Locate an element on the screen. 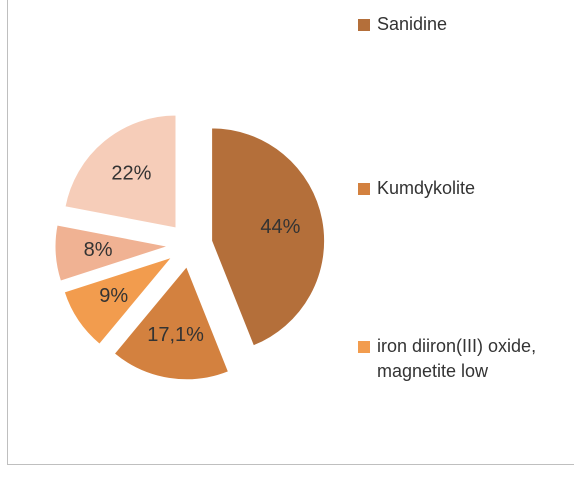 Image resolution: width=574 pixels, height=480 pixels. legend-entry: iron diiron(III) oxide, magnetite low is located at coordinates (463, 359).